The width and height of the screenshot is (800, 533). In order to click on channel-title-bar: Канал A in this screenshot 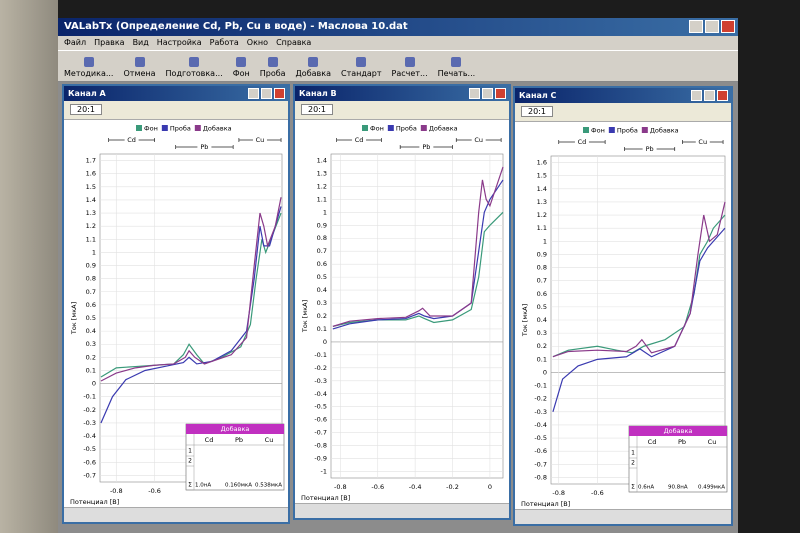, I will do `click(176, 93)`.